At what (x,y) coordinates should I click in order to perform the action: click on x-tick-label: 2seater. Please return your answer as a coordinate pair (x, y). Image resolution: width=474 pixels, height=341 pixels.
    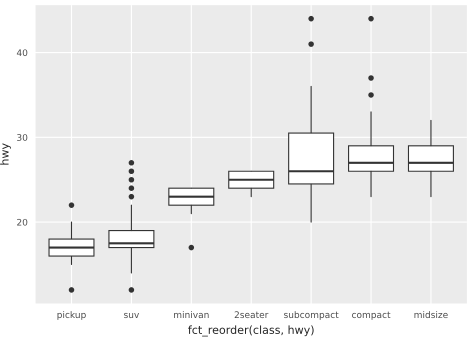
    Looking at the image, I should click on (251, 314).